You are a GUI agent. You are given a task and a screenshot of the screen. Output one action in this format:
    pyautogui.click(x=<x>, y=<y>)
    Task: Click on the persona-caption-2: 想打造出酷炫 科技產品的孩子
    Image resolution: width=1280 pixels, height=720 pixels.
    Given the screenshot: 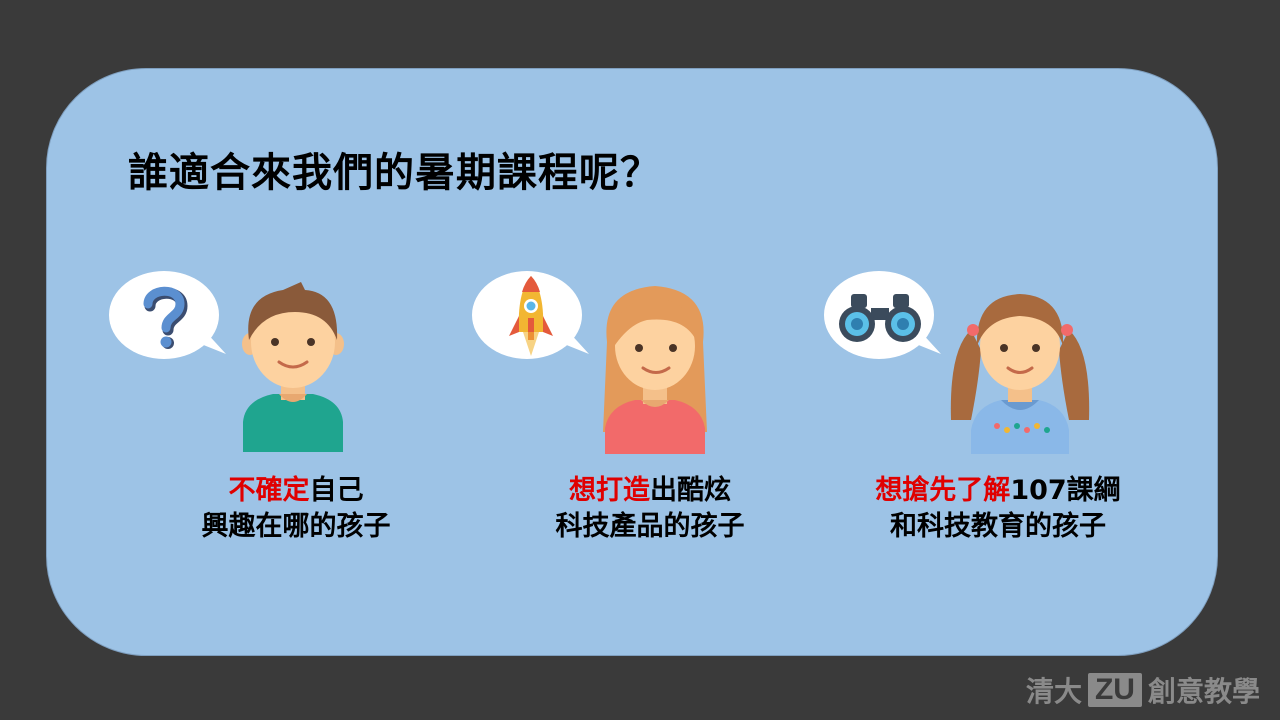 What is the action you would take?
    pyautogui.click(x=650, y=509)
    